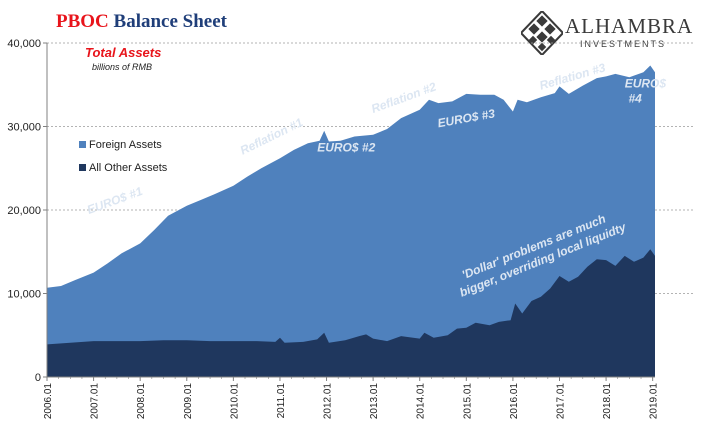 This screenshot has height=441, width=705. What do you see at coordinates (346, 148) in the screenshot?
I see `annotation-2: EURO$ #2` at bounding box center [346, 148].